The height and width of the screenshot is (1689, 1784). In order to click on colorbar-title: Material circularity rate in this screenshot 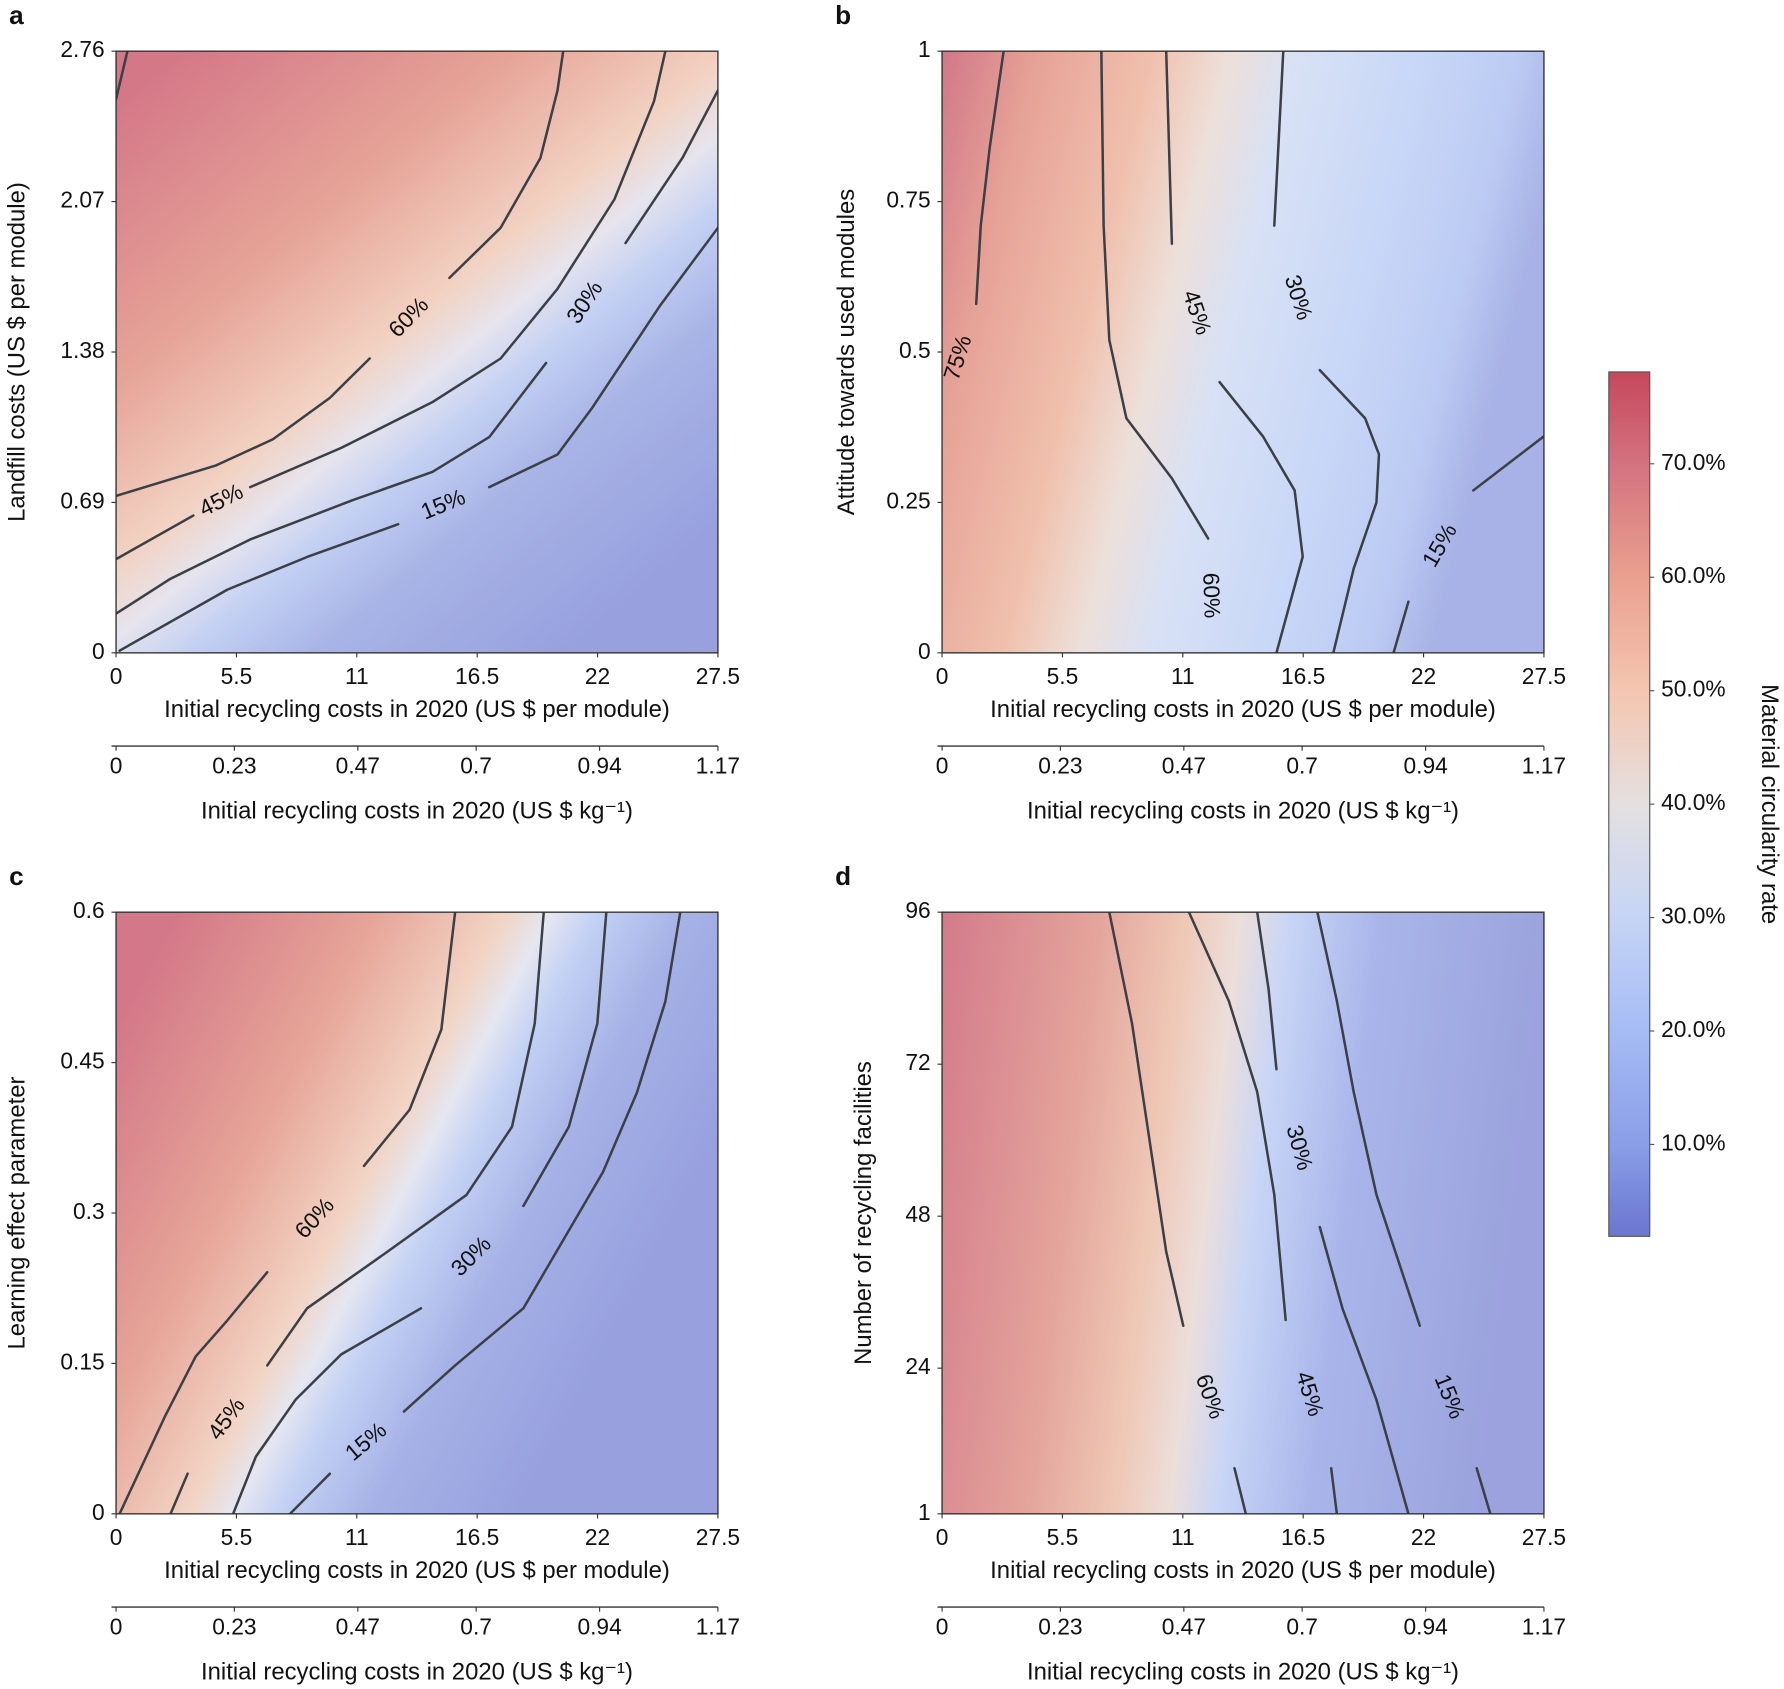, I will do `click(1769, 804)`.